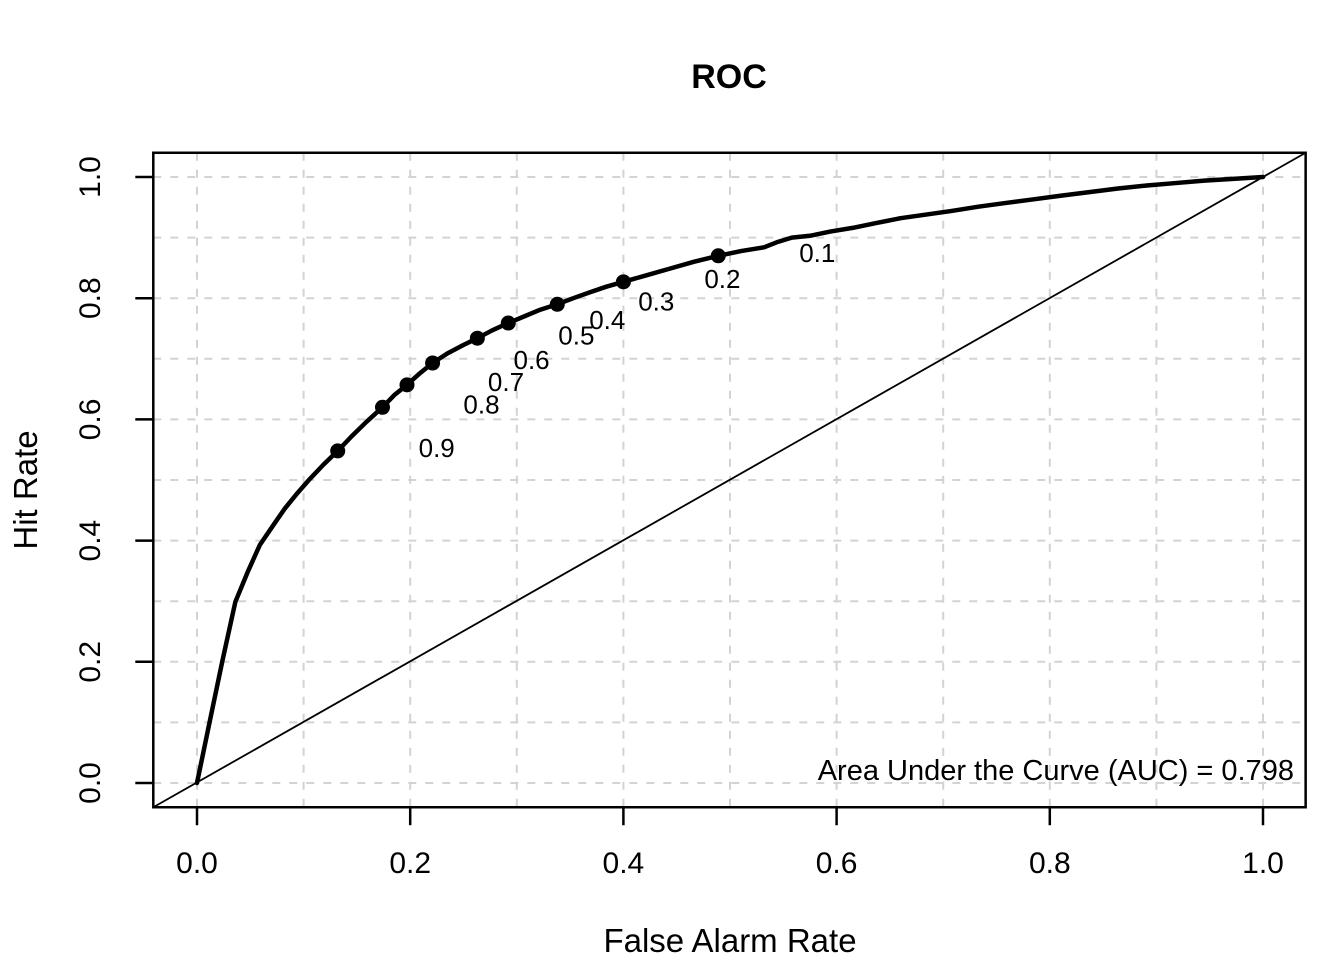 Image resolution: width=1344 pixels, height=960 pixels. I want to click on threshold-label: 0.6, so click(532, 360).